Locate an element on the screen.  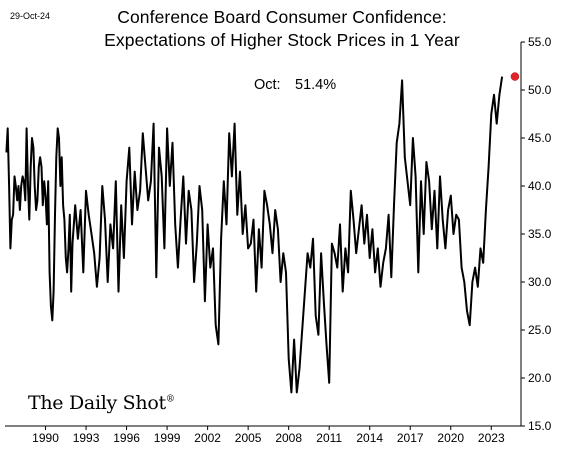
last-point-marker is located at coordinates (515, 76).